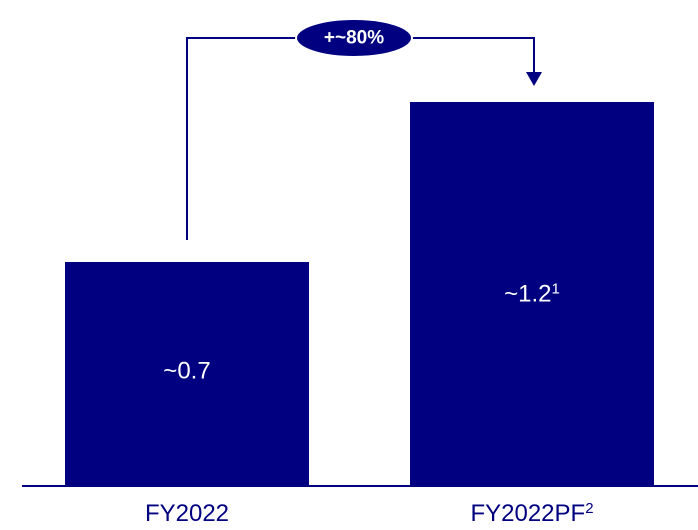  What do you see at coordinates (186, 370) in the screenshot?
I see `data-label-fy2022: ~0.7` at bounding box center [186, 370].